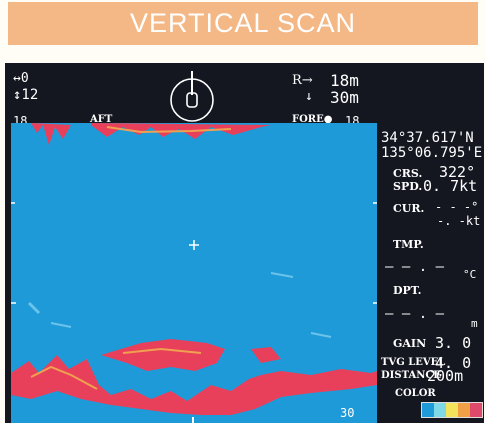 The width and height of the screenshot is (486, 423). I want to click on range-label: R→, so click(302, 80).